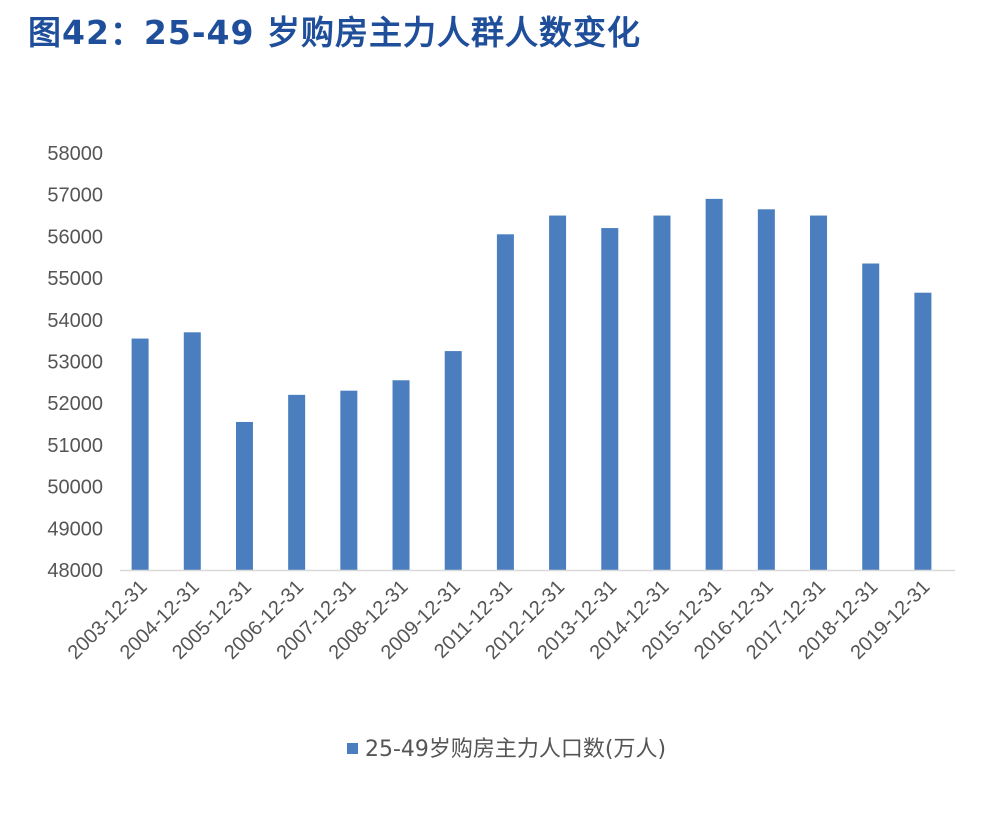 Image resolution: width=1000 pixels, height=814 pixels. I want to click on y-tick-label: 52000, so click(75, 404).